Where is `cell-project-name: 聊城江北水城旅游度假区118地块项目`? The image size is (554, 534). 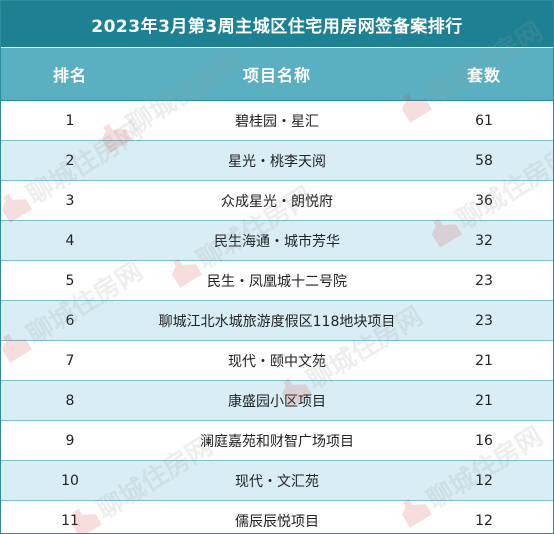
cell-project-name: 聊城江北水城旅游度假区118地块项目 is located at coordinates (277, 321).